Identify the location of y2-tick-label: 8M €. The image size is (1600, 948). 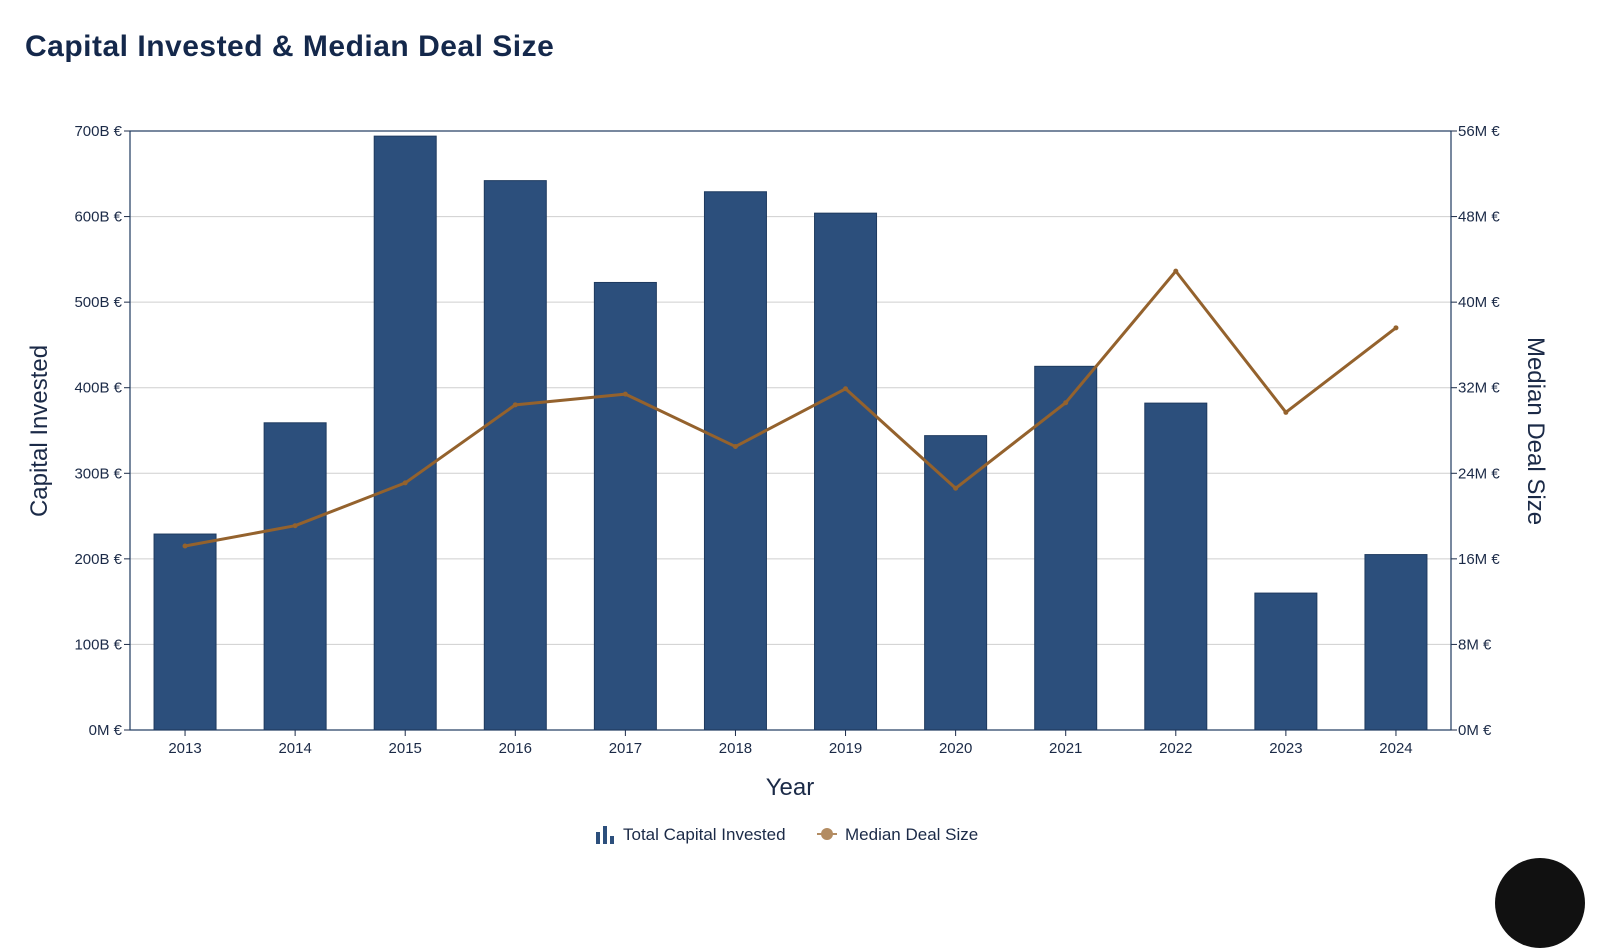
(1475, 644).